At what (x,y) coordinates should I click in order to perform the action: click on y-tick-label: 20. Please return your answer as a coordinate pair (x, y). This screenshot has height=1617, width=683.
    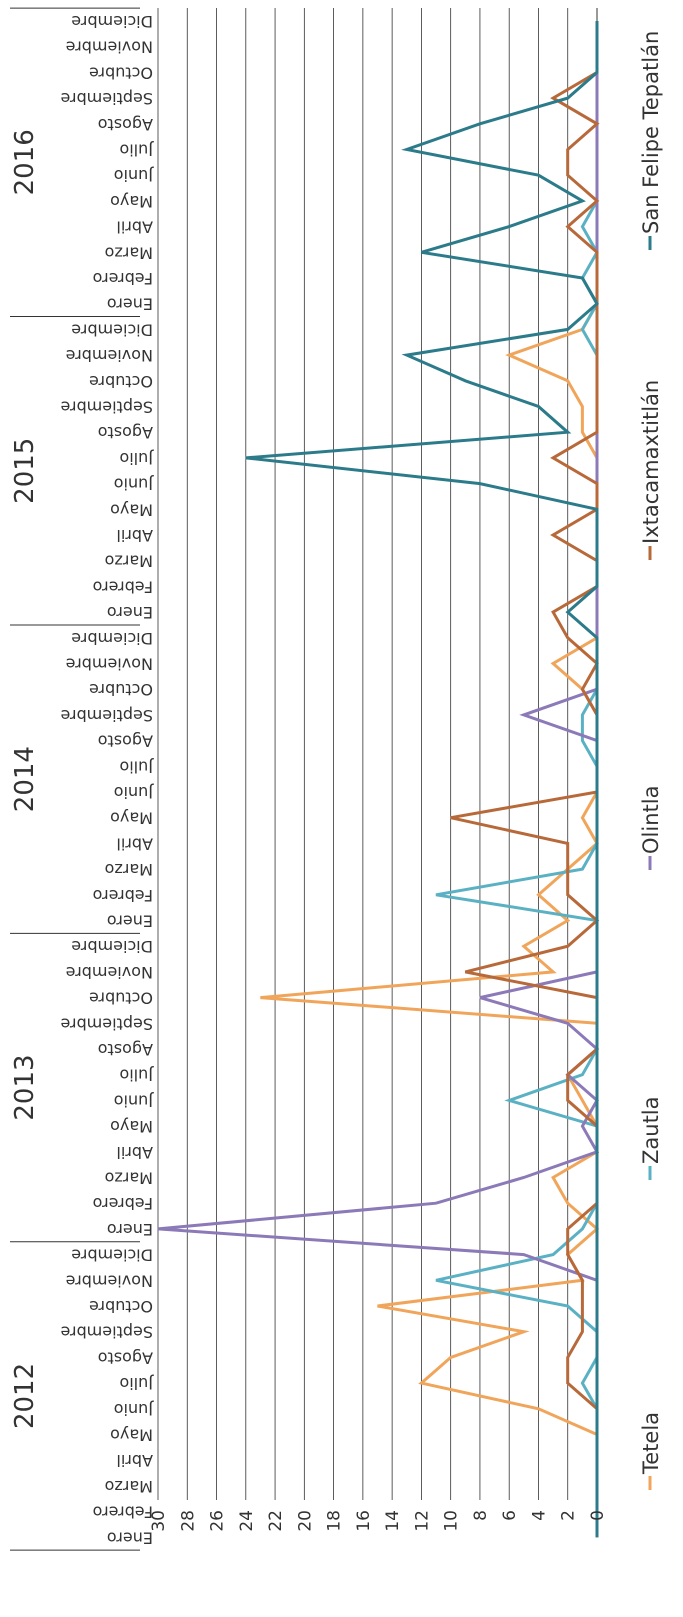
    Looking at the image, I should click on (305, 1521).